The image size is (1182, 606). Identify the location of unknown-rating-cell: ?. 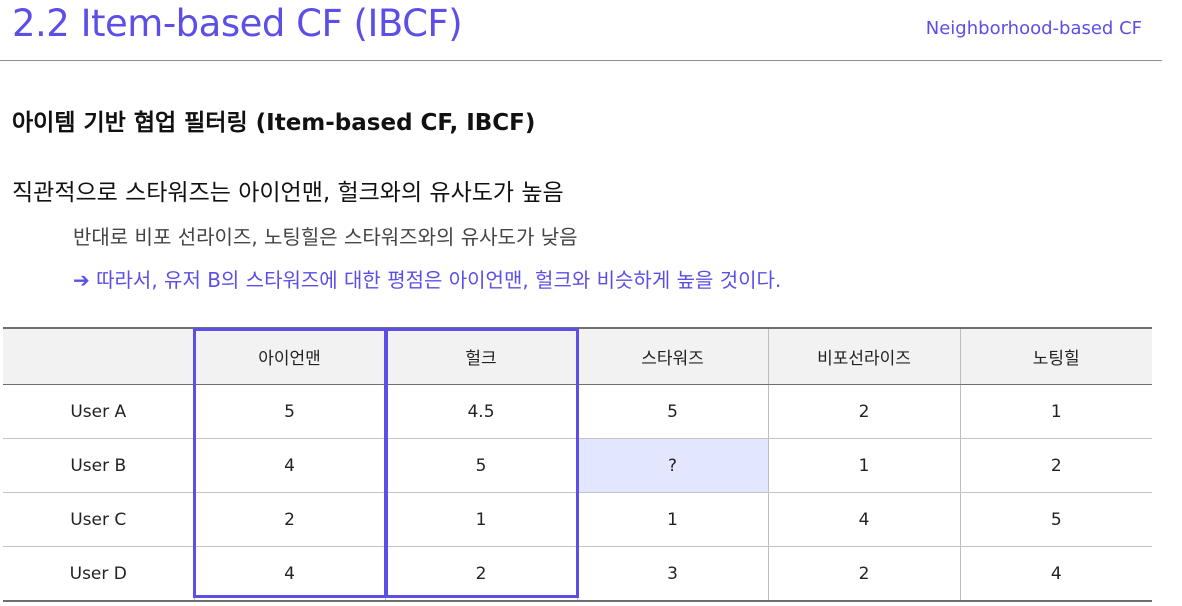
(672, 465).